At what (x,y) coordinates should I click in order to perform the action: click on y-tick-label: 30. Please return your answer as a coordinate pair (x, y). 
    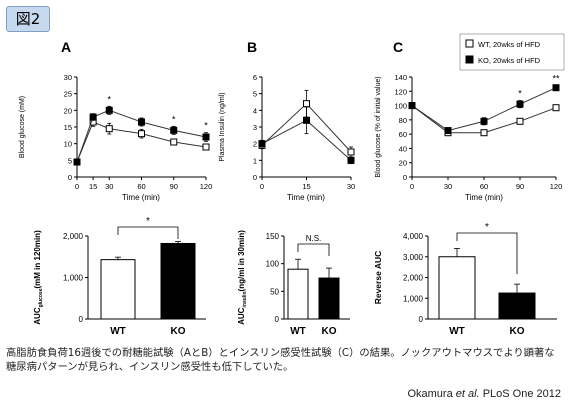
    Looking at the image, I should click on (68, 77).